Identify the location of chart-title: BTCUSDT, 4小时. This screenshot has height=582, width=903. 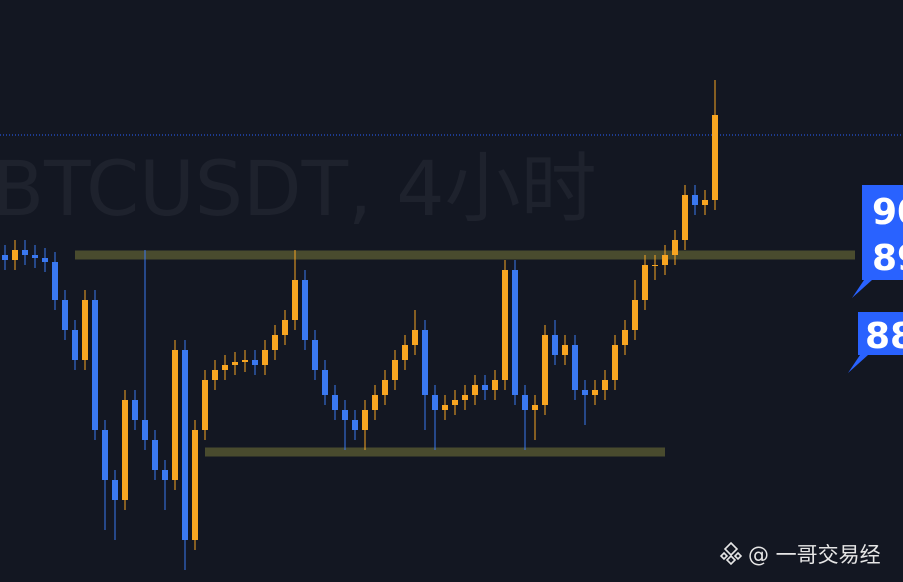
(298, 188).